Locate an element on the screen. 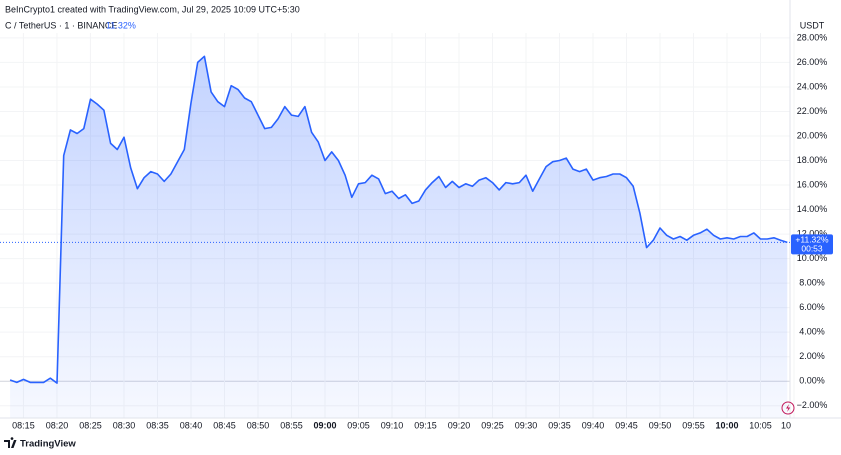  symbol: C / TetherUS · 1 · BINANCE is located at coordinates (61, 25).